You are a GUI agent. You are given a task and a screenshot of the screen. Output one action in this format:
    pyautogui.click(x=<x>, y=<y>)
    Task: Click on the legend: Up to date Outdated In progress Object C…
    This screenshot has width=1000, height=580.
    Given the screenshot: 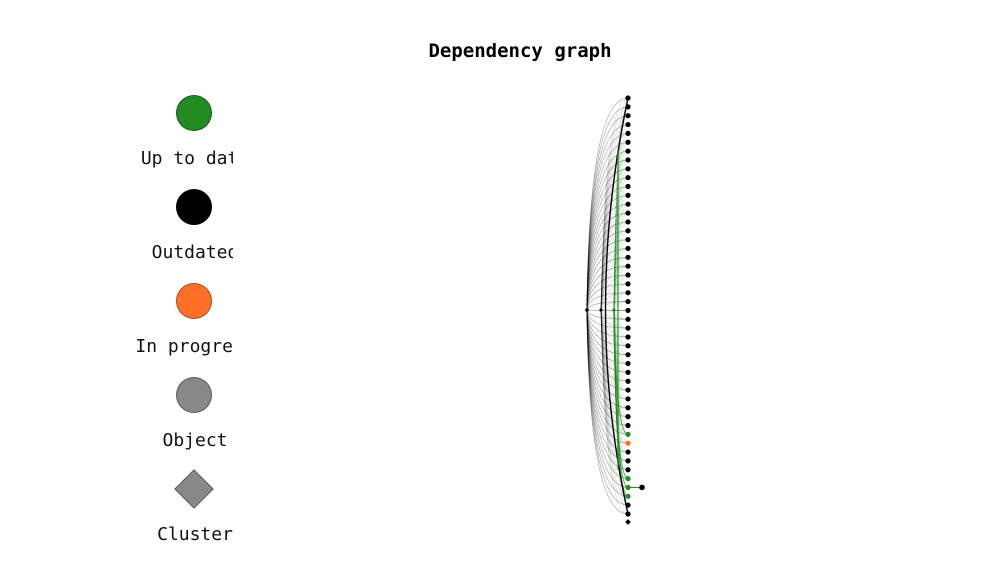 What is the action you would take?
    pyautogui.click(x=179, y=325)
    